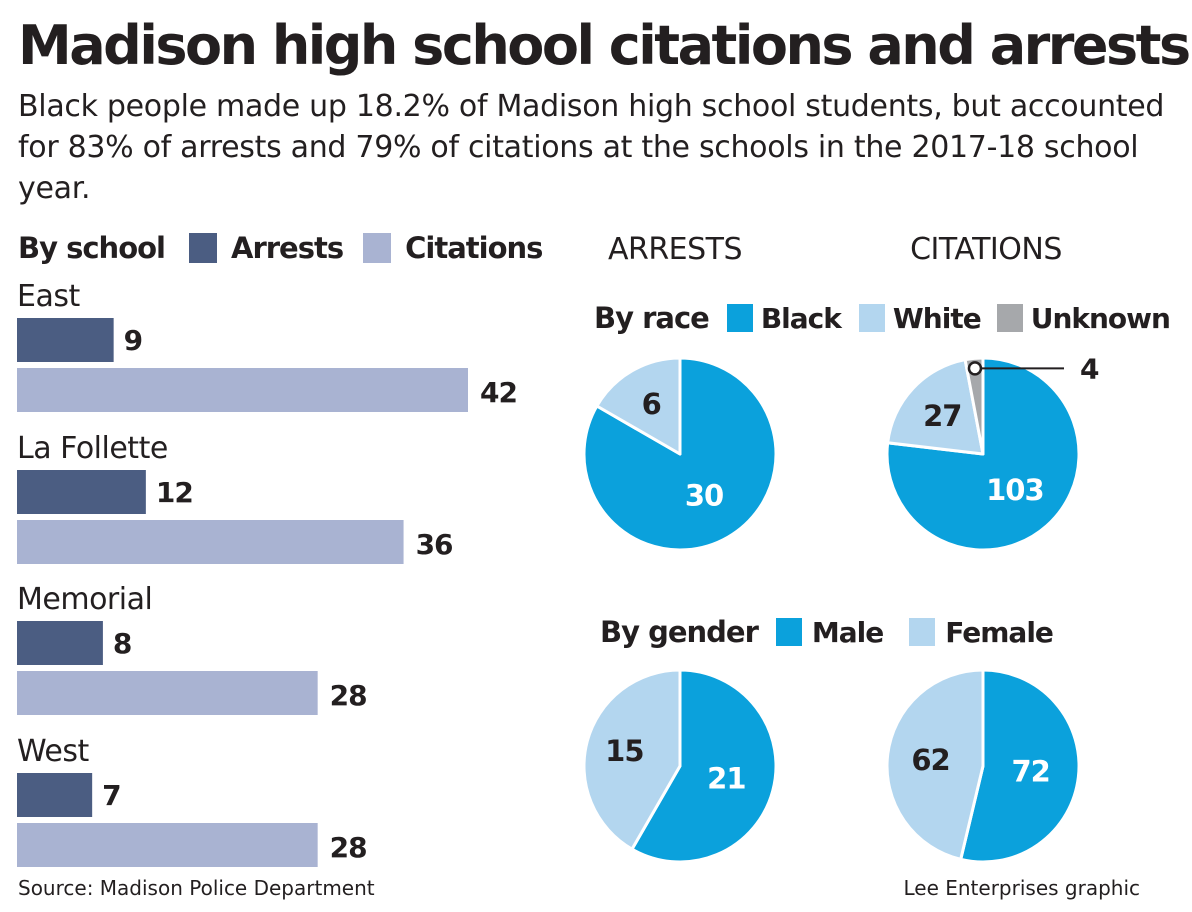  Describe the element at coordinates (133, 340) in the screenshot. I see `arrests-value-label: 9` at that location.